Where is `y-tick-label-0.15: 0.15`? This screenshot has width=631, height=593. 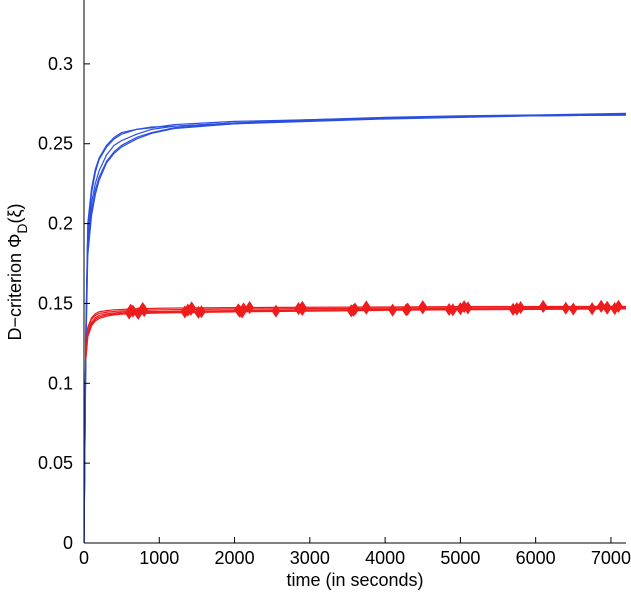
y-tick-label-0.15: 0.15 is located at coordinates (55, 303).